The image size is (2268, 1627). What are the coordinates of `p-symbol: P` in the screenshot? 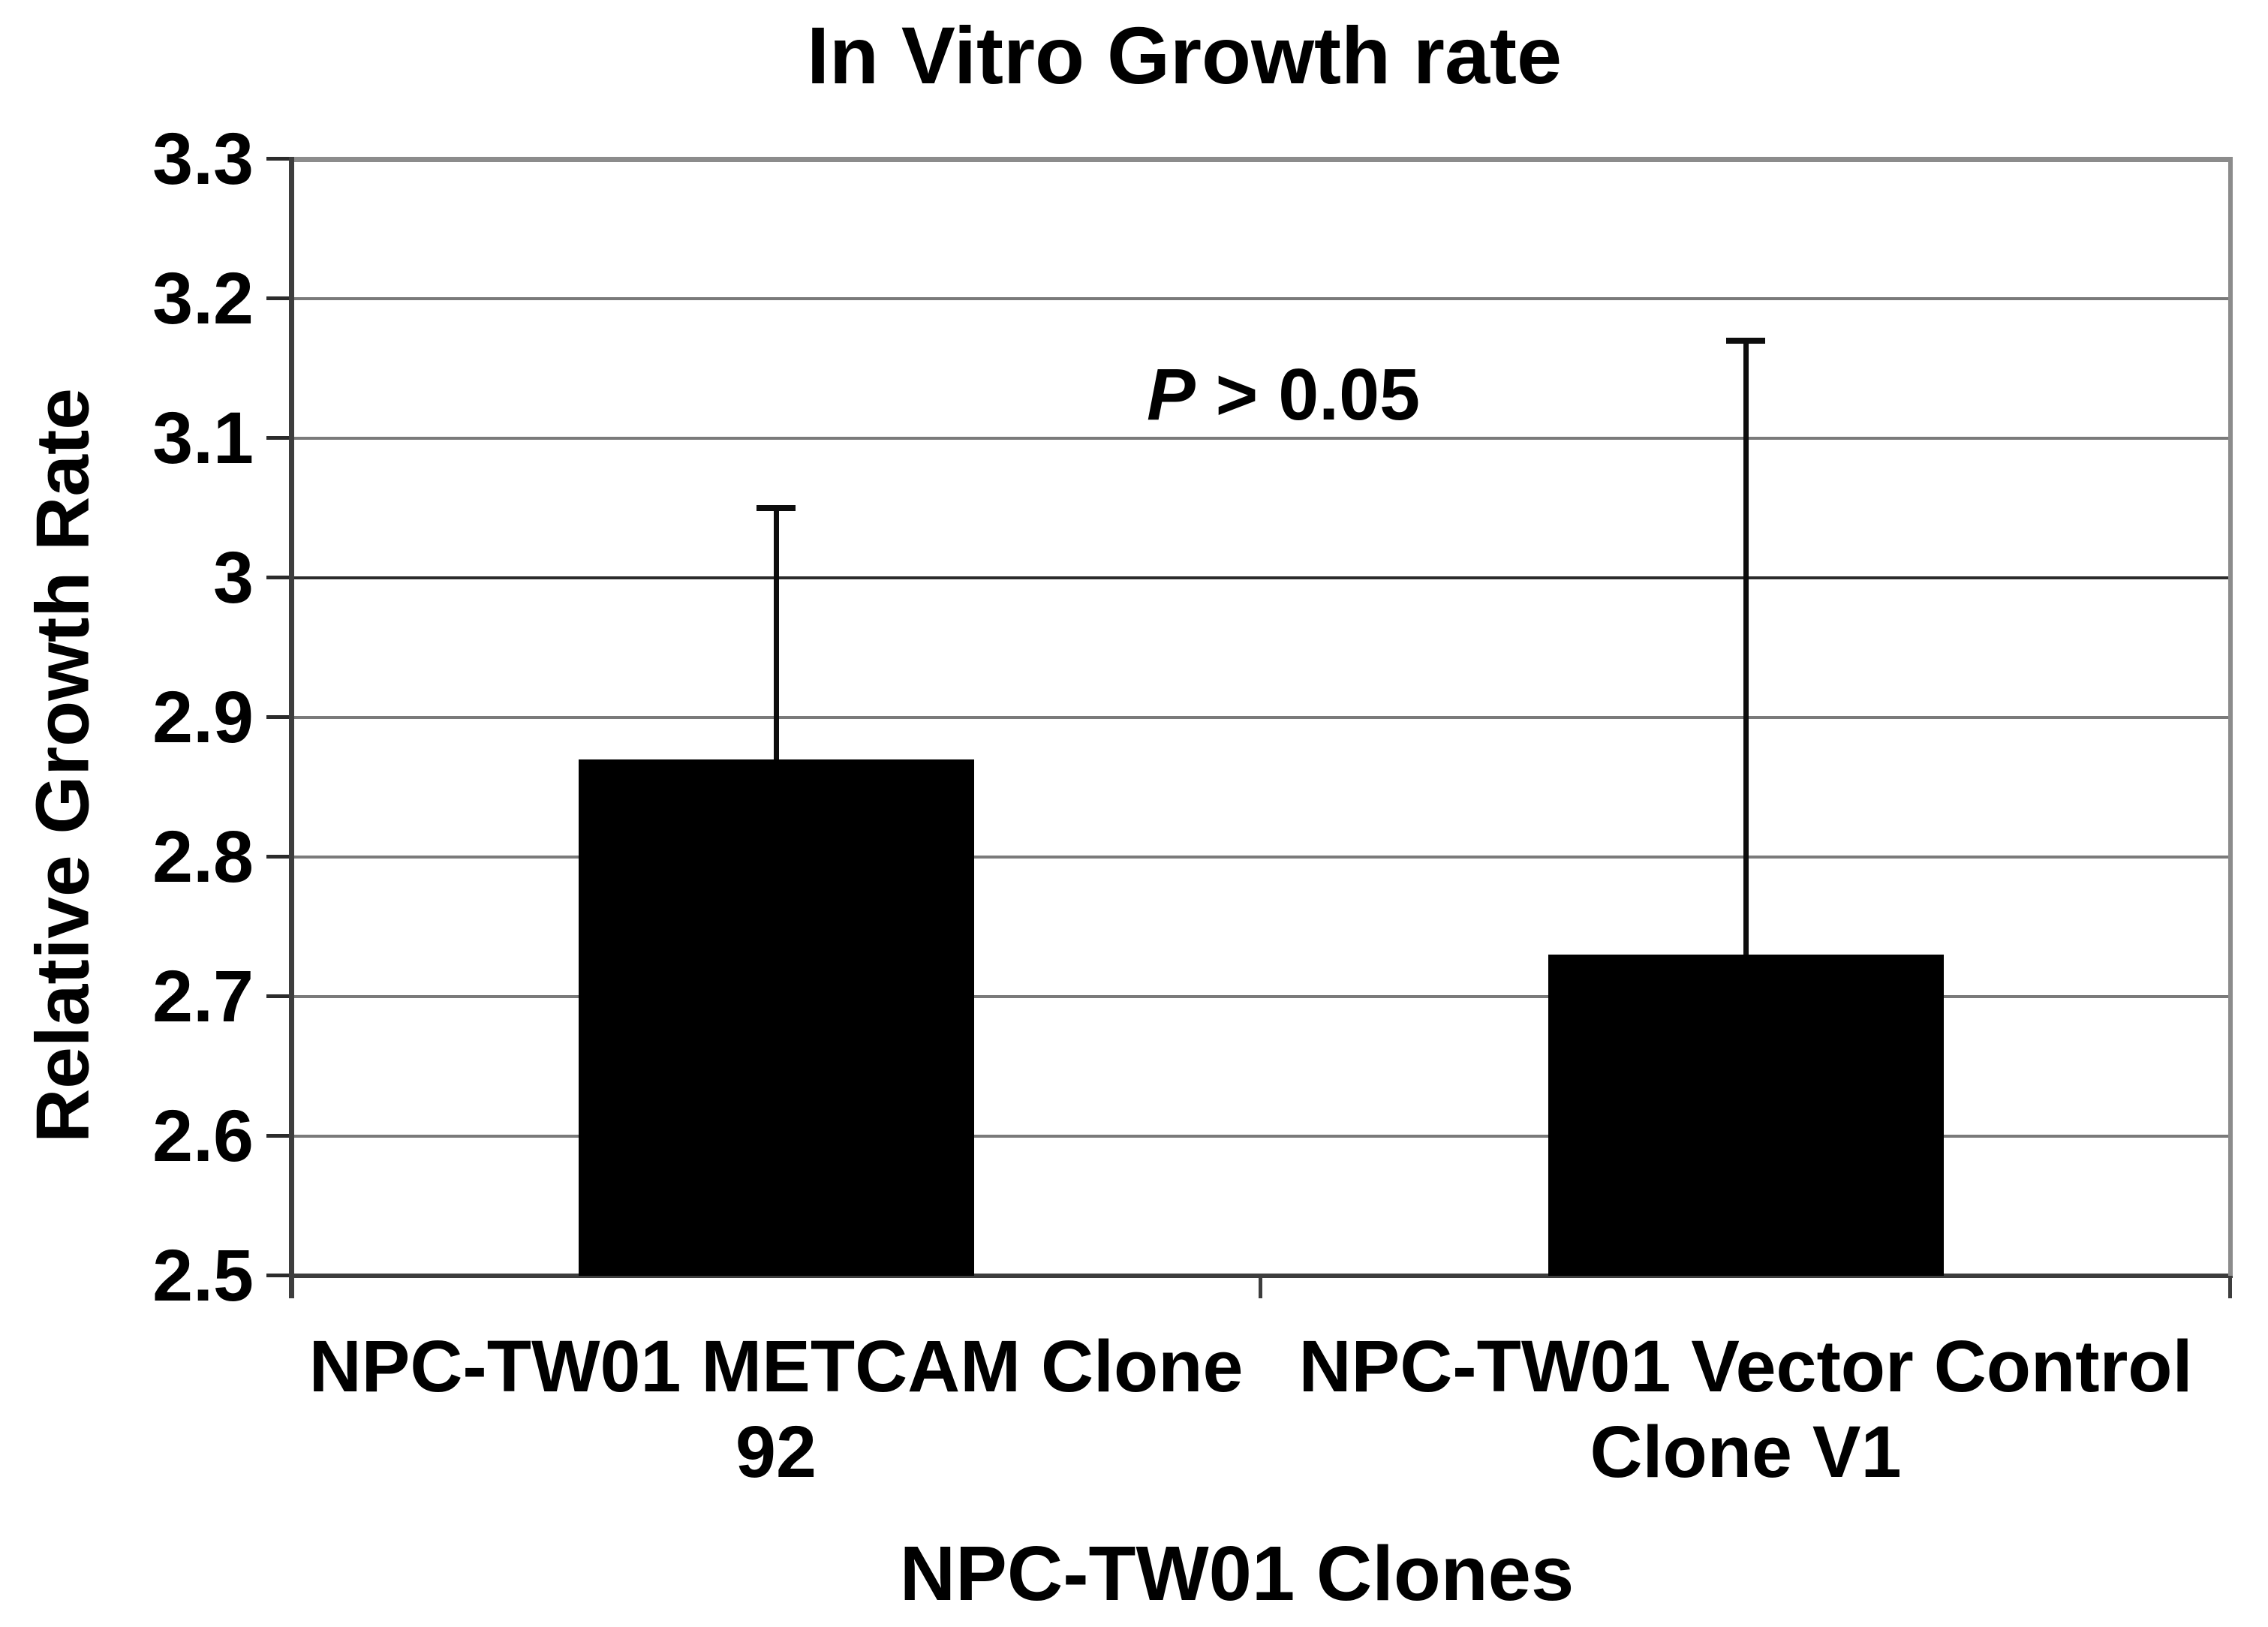 It's located at (1171, 394).